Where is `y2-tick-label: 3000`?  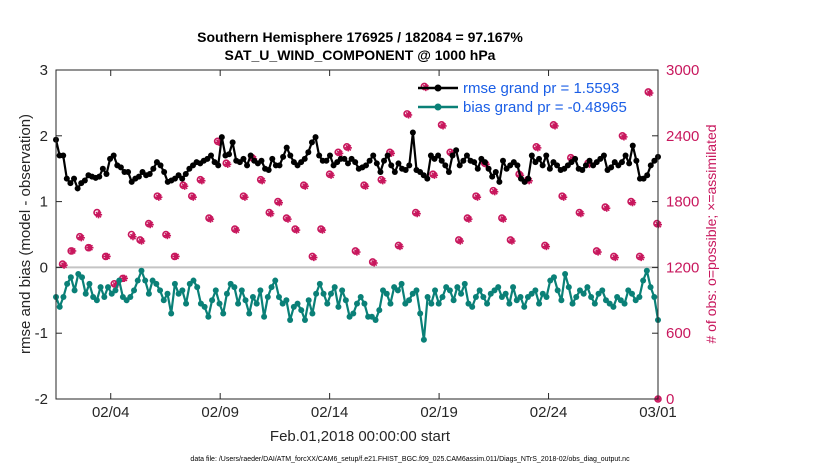 y2-tick-label: 3000 is located at coordinates (682, 70).